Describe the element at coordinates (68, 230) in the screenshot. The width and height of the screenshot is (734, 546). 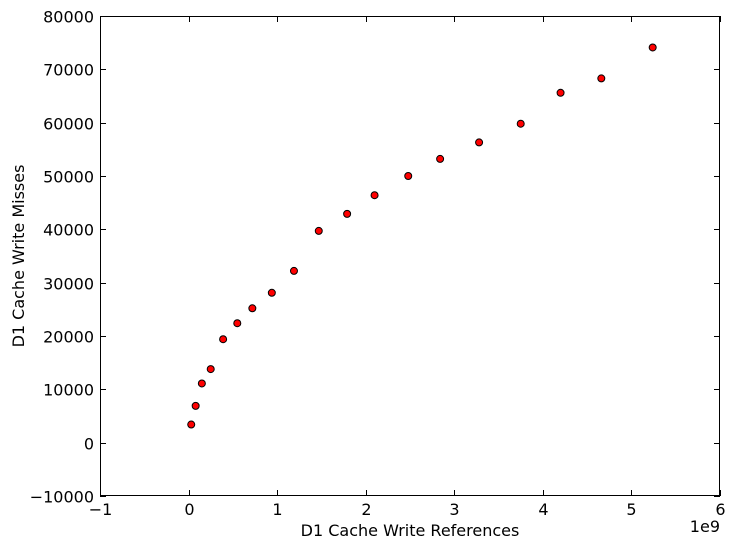
I see `y-tick-label: 40000` at that location.